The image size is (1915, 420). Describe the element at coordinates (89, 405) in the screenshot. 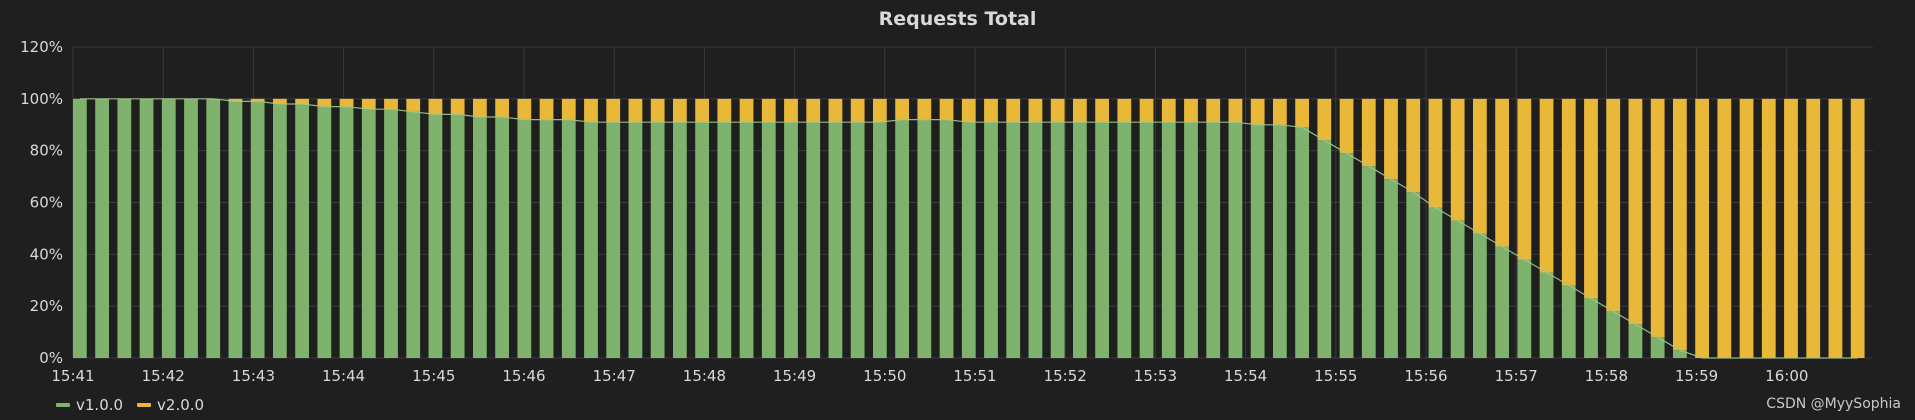

I see `legend-item-v1: v1.0.0` at that location.